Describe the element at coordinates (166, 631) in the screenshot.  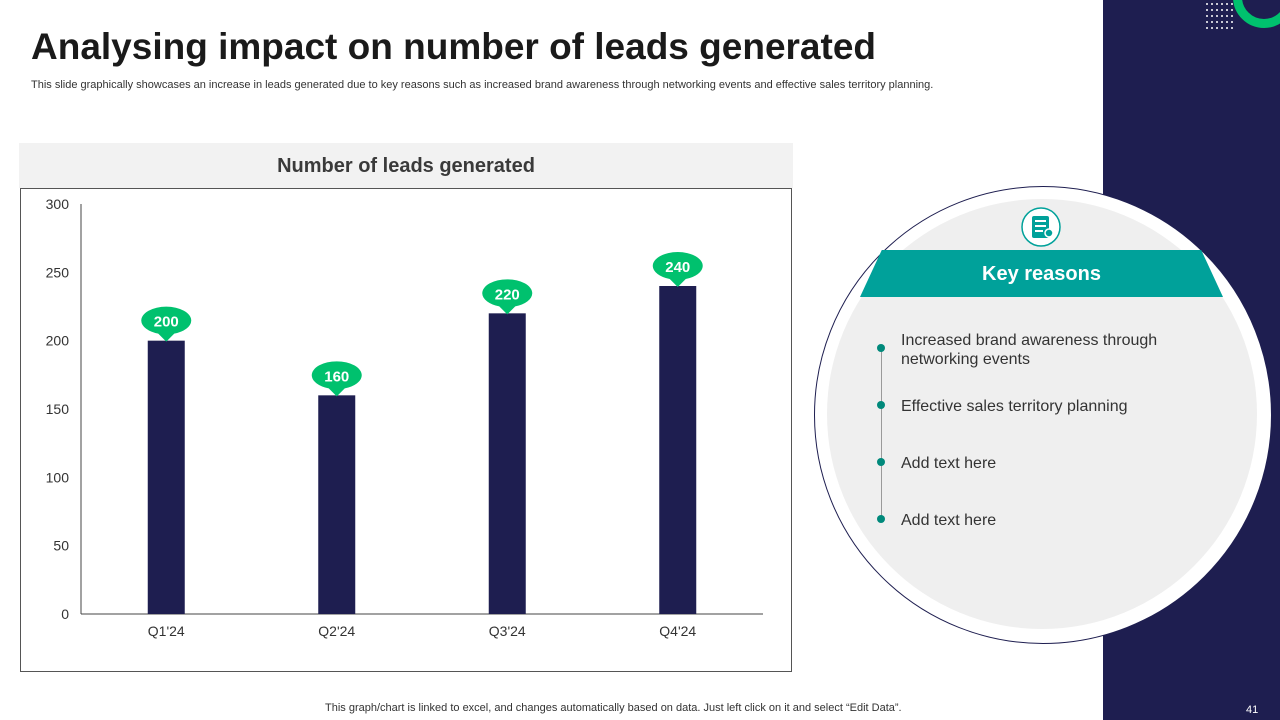
I see `x-tick-label: Q1'24` at that location.